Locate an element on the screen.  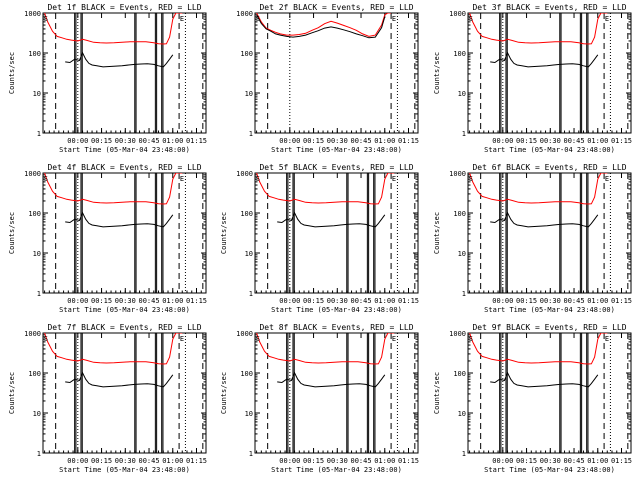
panel-title: Det 2f BLACK = Events, RED = LLD is located at coordinates (336, 7).